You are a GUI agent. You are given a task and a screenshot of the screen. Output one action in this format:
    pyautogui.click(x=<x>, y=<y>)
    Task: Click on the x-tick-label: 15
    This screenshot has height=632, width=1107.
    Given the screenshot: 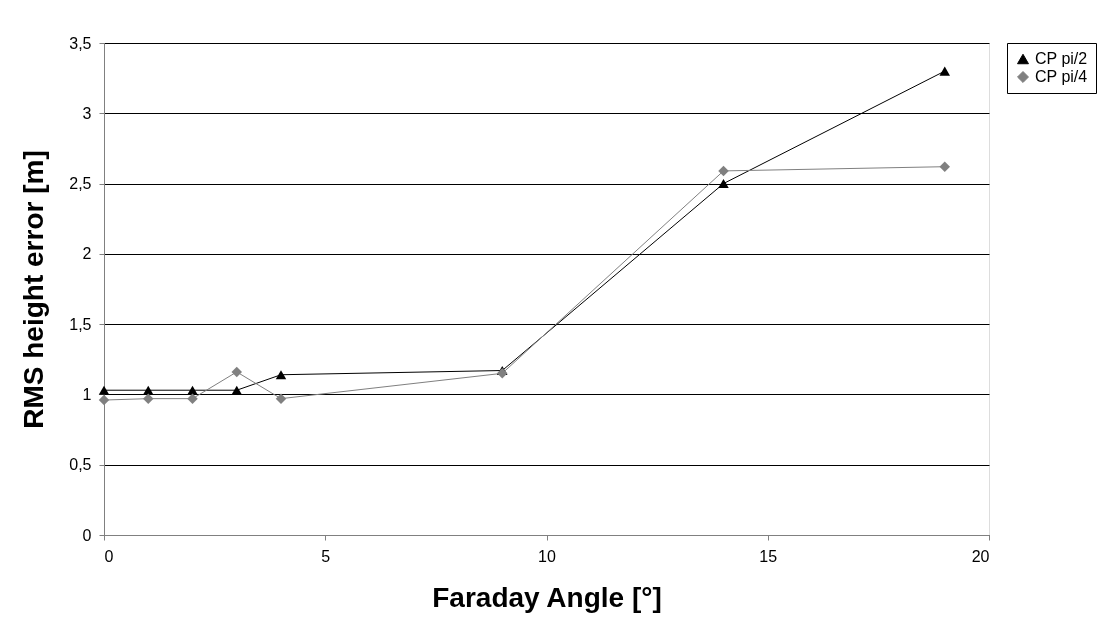 What is the action you would take?
    pyautogui.click(x=768, y=556)
    